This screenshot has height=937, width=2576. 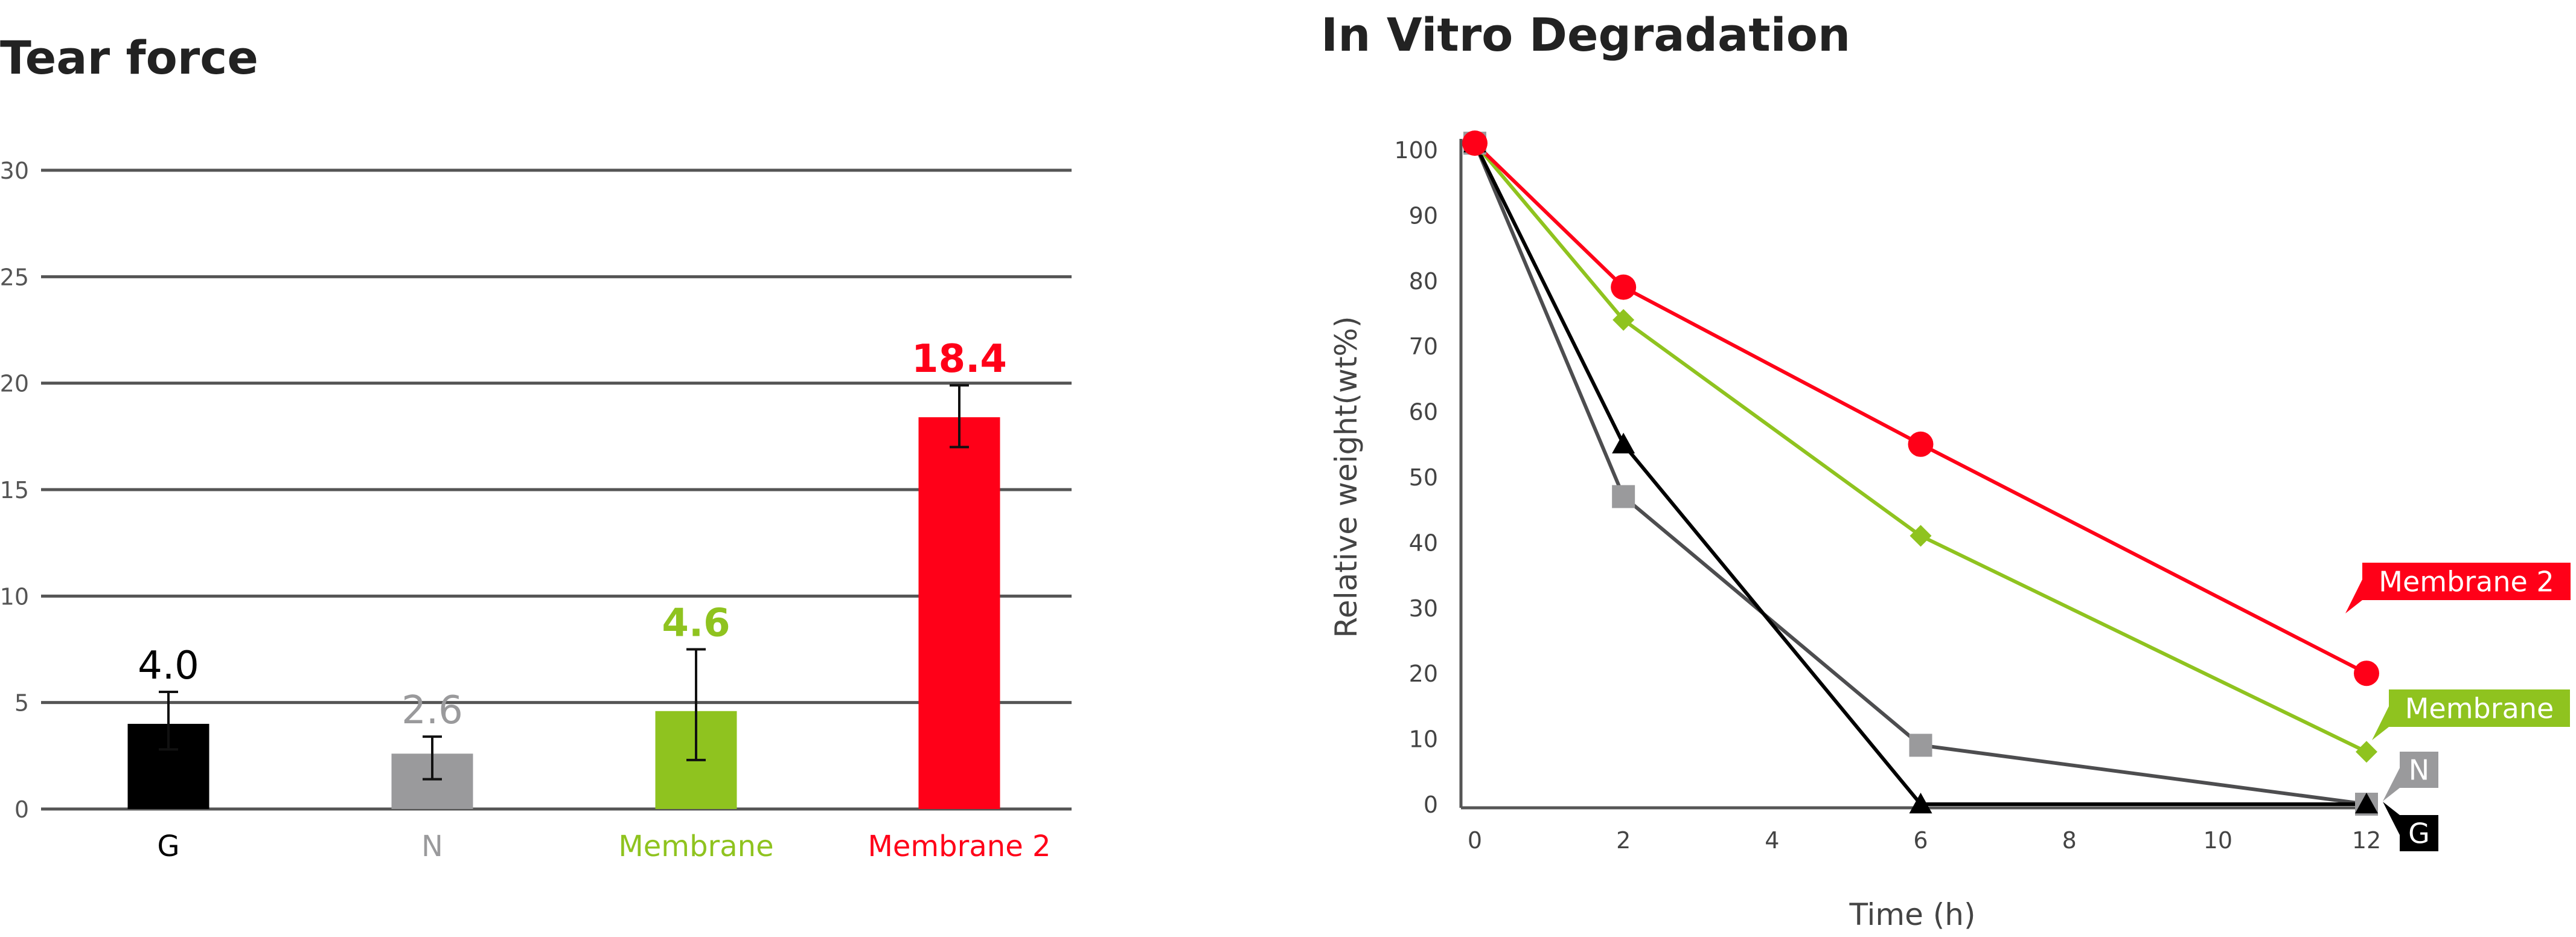 I want to click on x-tick-label: 2, so click(x=1624, y=840).